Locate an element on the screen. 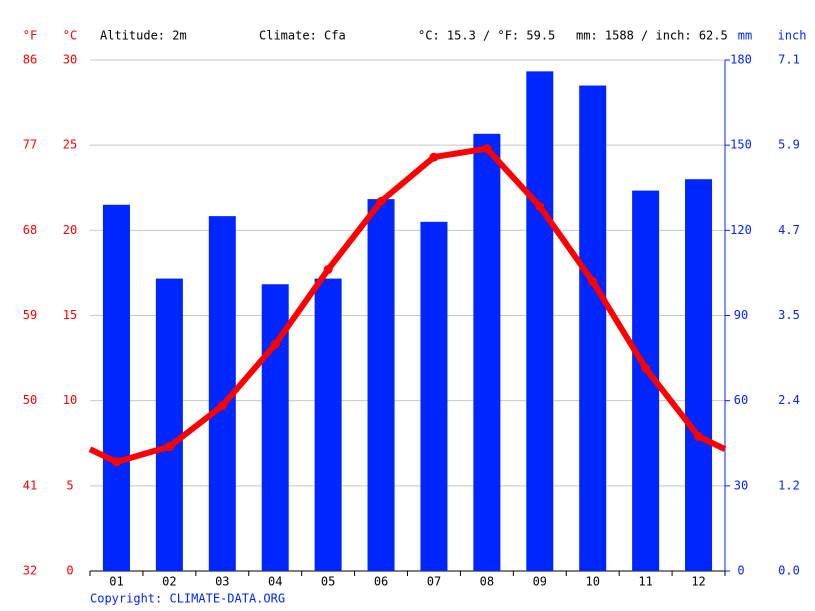 This screenshot has height=611, width=815. header-info: Climate: Cfa is located at coordinates (302, 36).